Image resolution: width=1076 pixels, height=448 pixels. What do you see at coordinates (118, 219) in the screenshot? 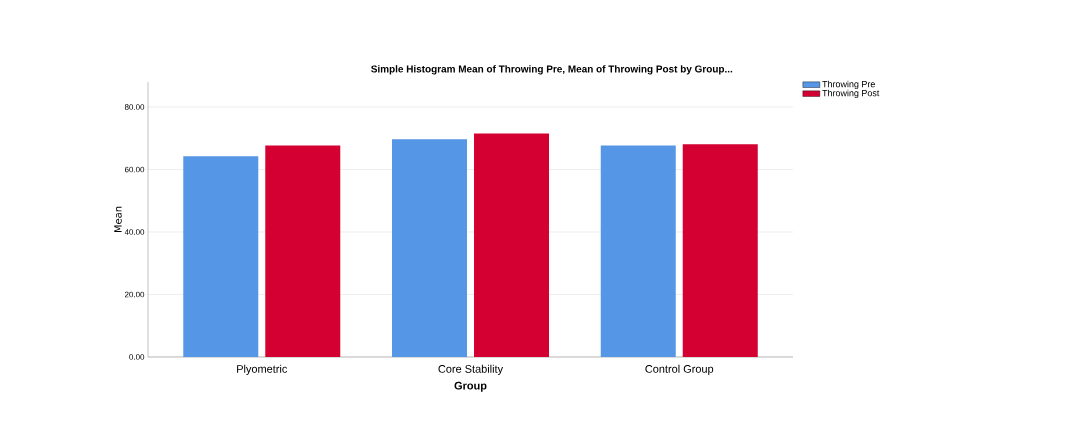
I see `y-axis-title: Mean` at bounding box center [118, 219].